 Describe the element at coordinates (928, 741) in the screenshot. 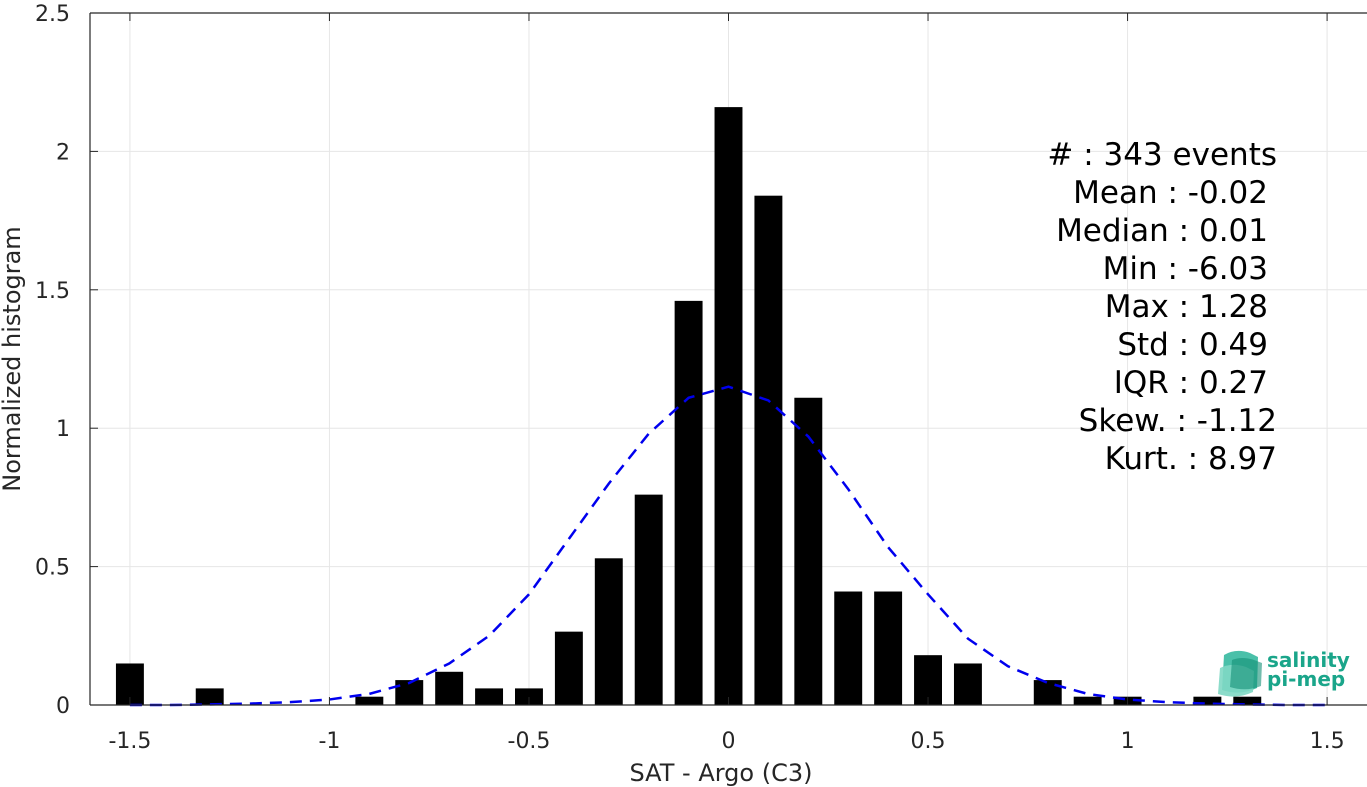

I see `x-tick-label: 0.5` at that location.